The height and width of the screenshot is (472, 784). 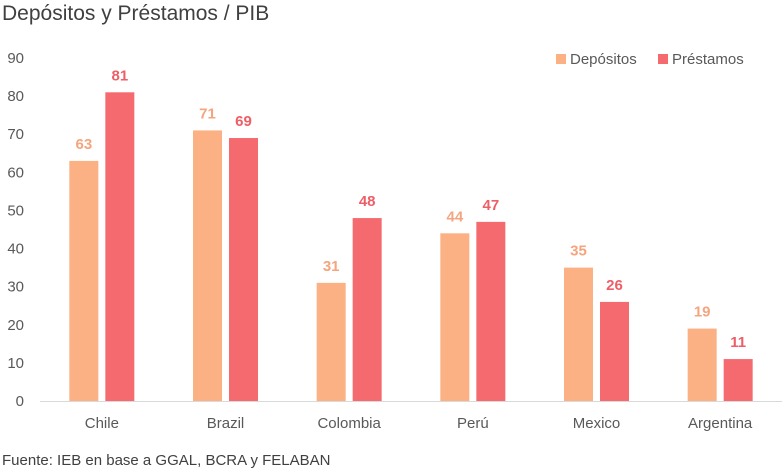 What do you see at coordinates (102, 423) in the screenshot?
I see `x-tick-label: Chile` at bounding box center [102, 423].